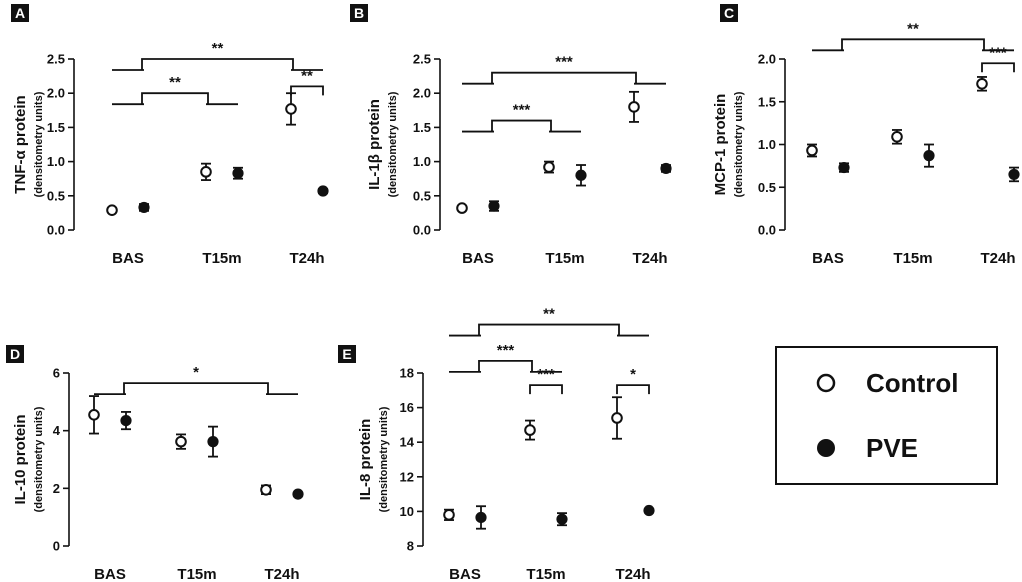 The height and width of the screenshot is (582, 1022). I want to click on panel-label: E, so click(346, 354).